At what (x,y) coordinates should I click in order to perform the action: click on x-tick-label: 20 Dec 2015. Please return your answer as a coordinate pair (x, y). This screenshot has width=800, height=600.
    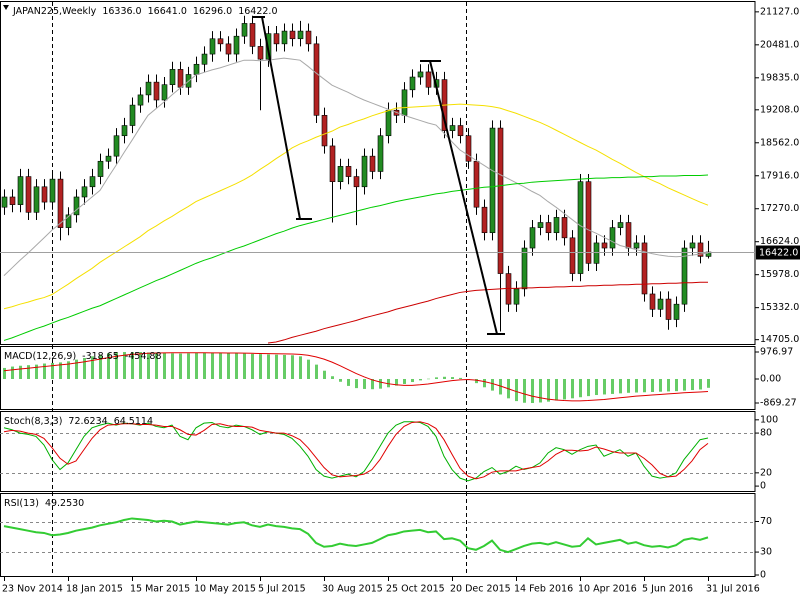
    Looking at the image, I should click on (480, 589).